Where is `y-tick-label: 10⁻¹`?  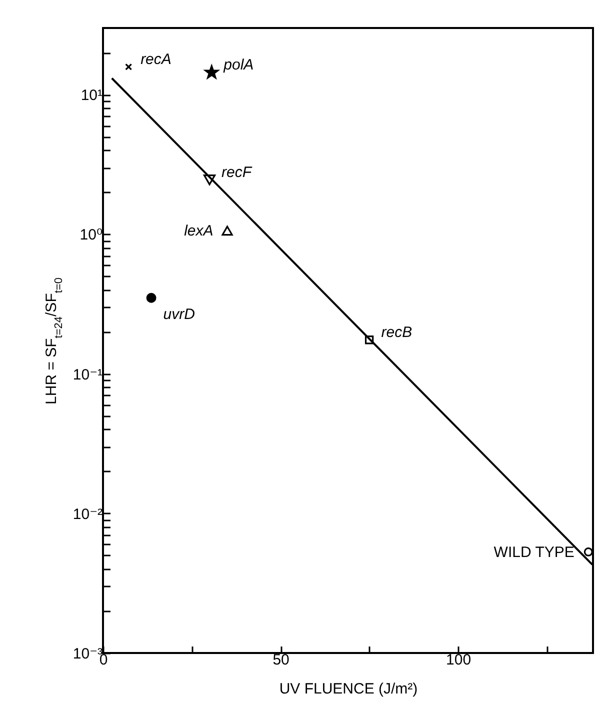
y-tick-label: 10⁻¹ is located at coordinates (87, 375).